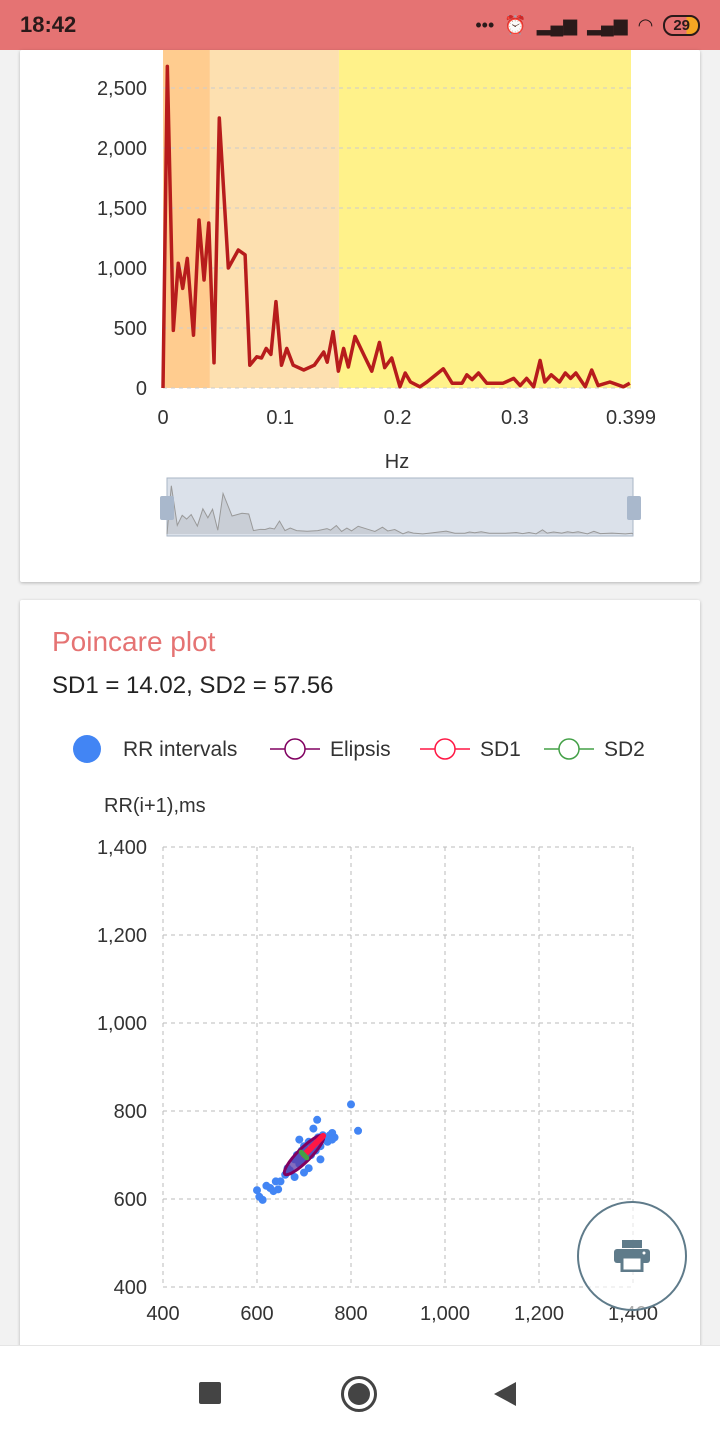 Image resolution: width=720 pixels, height=1440 pixels. What do you see at coordinates (645, 24) in the screenshot?
I see `wifi-icon: ◠` at bounding box center [645, 24].